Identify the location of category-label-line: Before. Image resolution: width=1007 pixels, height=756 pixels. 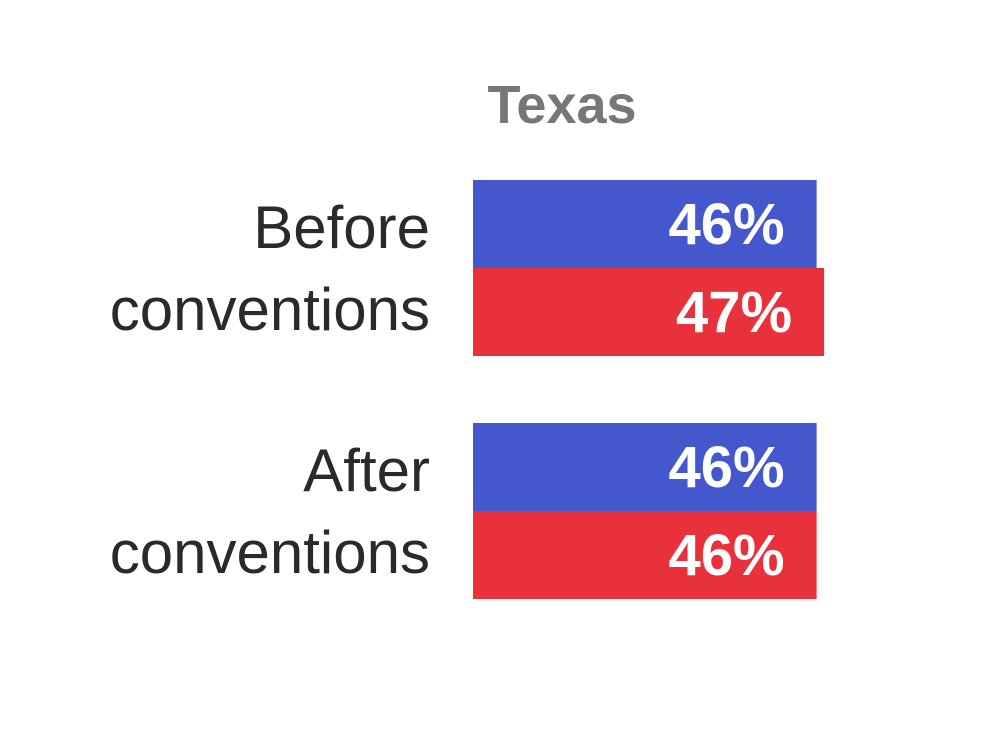
(341, 227).